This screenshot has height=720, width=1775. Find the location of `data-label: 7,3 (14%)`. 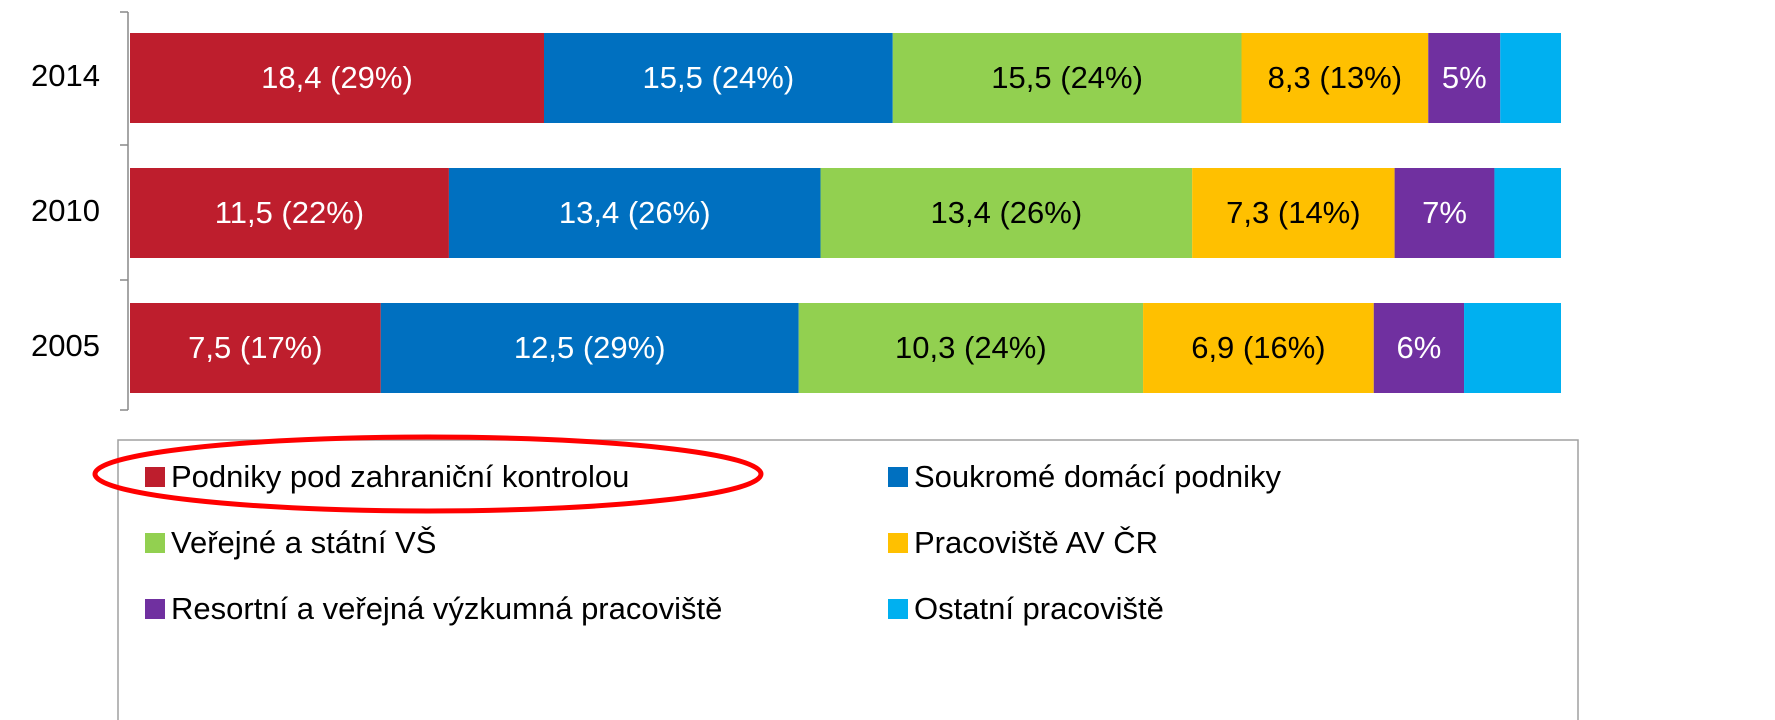

data-label: 7,3 (14%) is located at coordinates (1293, 212).